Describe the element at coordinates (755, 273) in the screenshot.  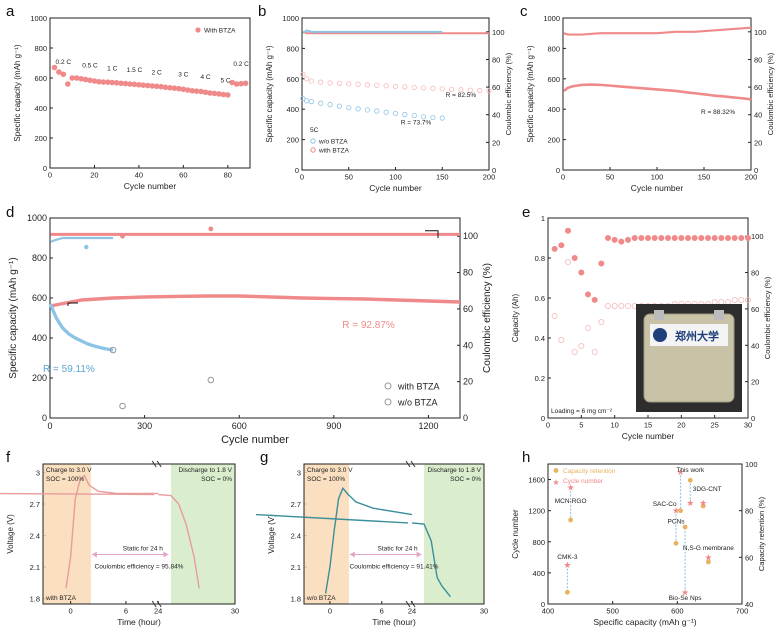
I see `y2-tick-label: 80` at that location.